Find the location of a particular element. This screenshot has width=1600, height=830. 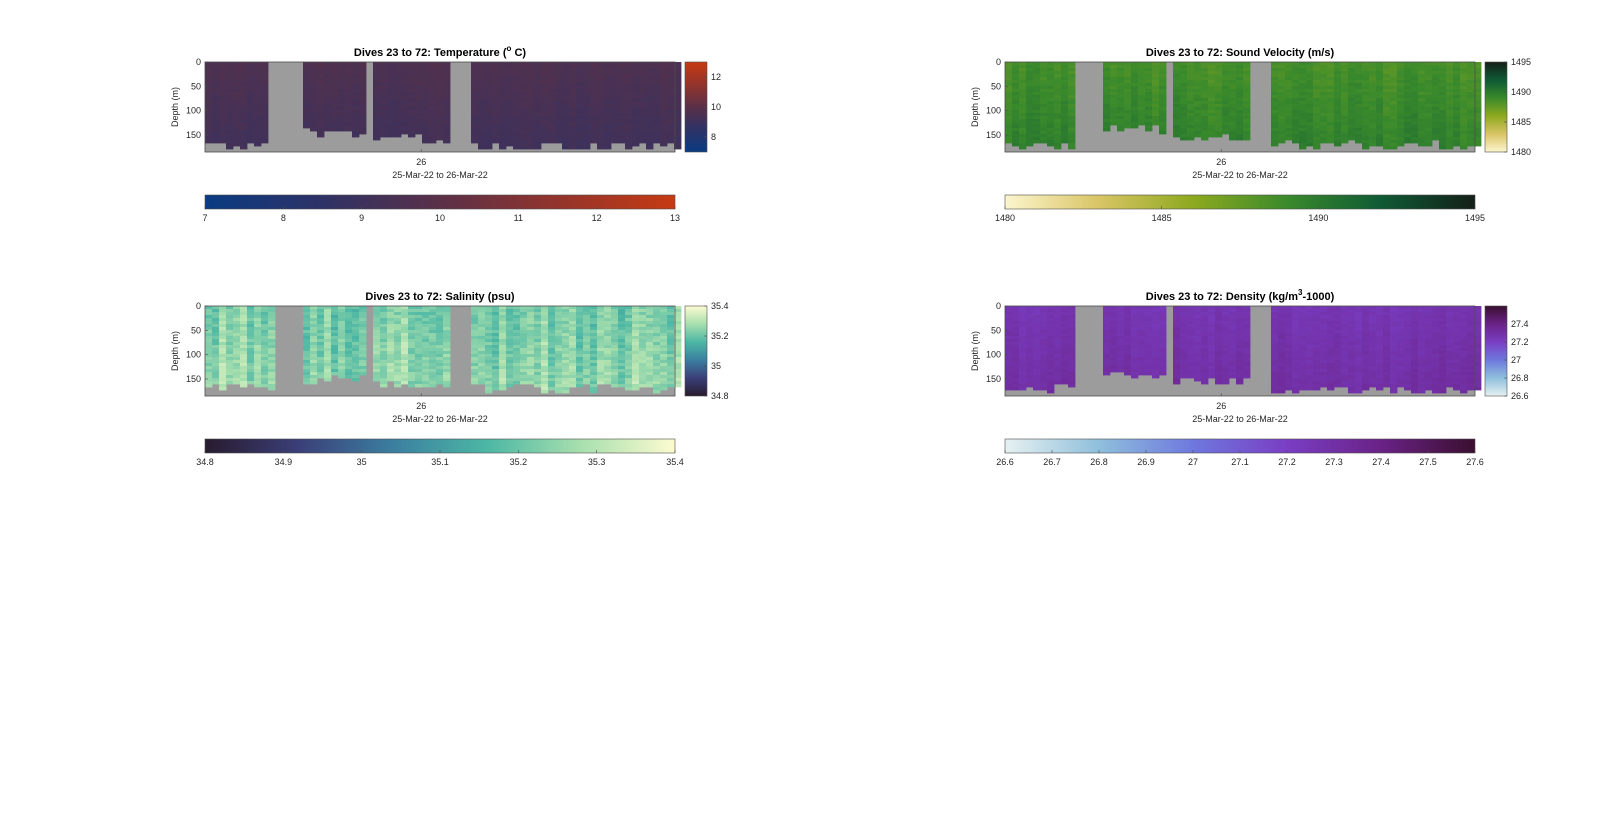

chart-title: Dives 23 to 72: Sound Velocity (m/s) is located at coordinates (1240, 53).